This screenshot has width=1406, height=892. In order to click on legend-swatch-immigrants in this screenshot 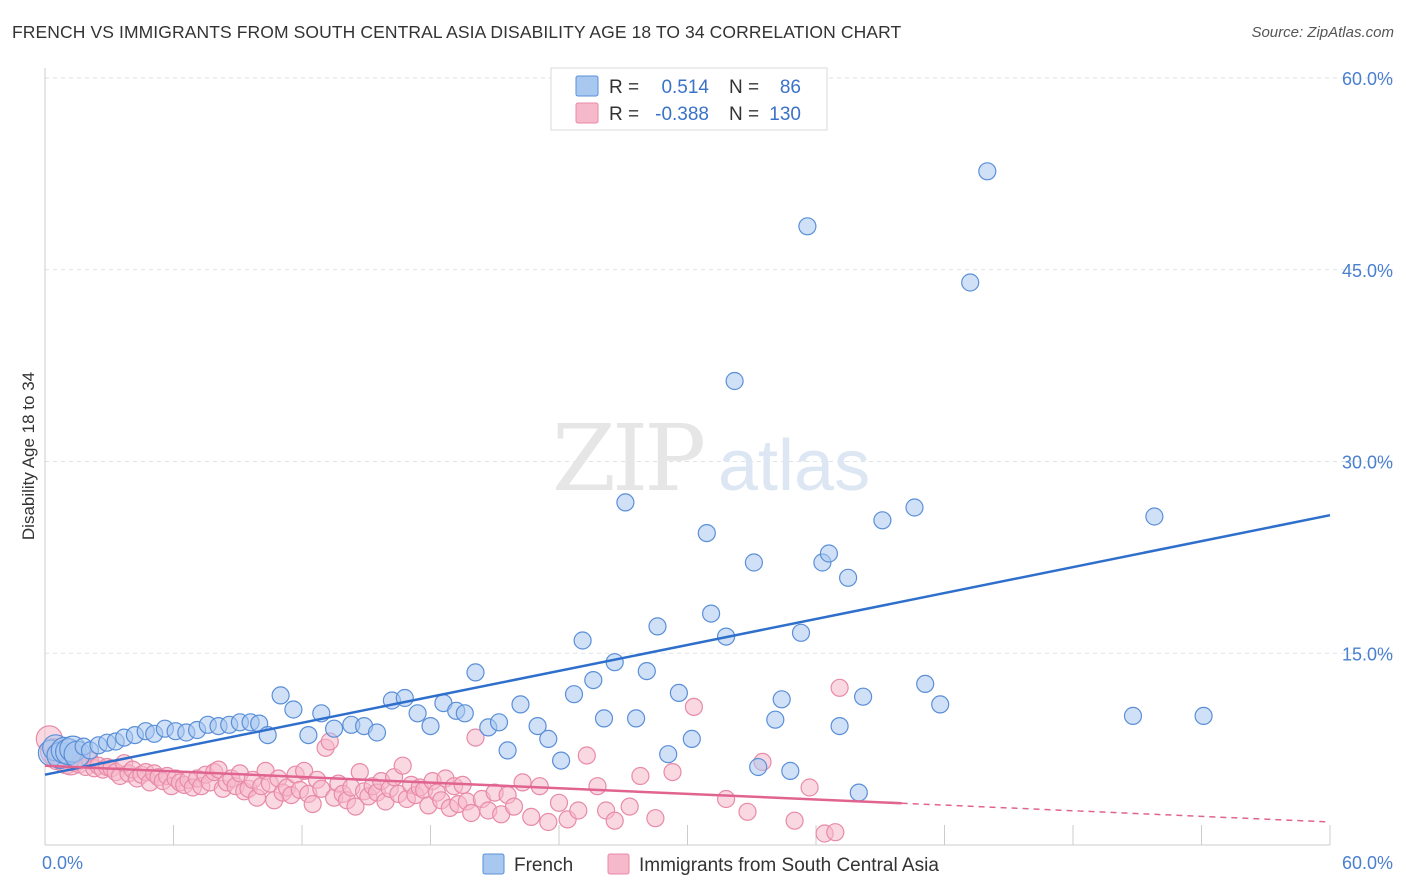, I will do `click(587, 113)`.